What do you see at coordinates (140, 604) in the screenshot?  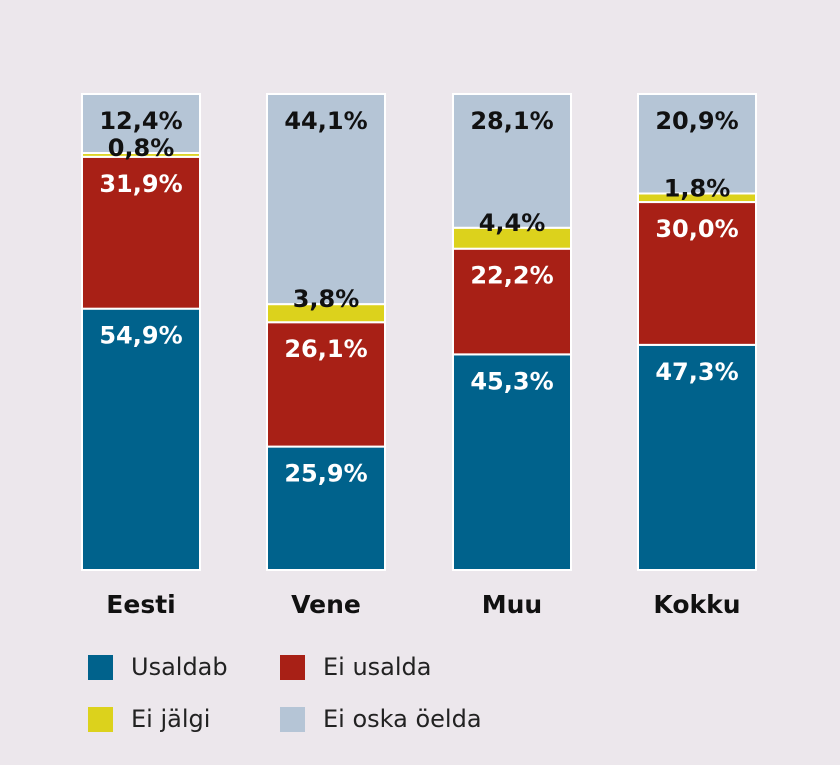 I see `category-label-eesti: Eesti` at bounding box center [140, 604].